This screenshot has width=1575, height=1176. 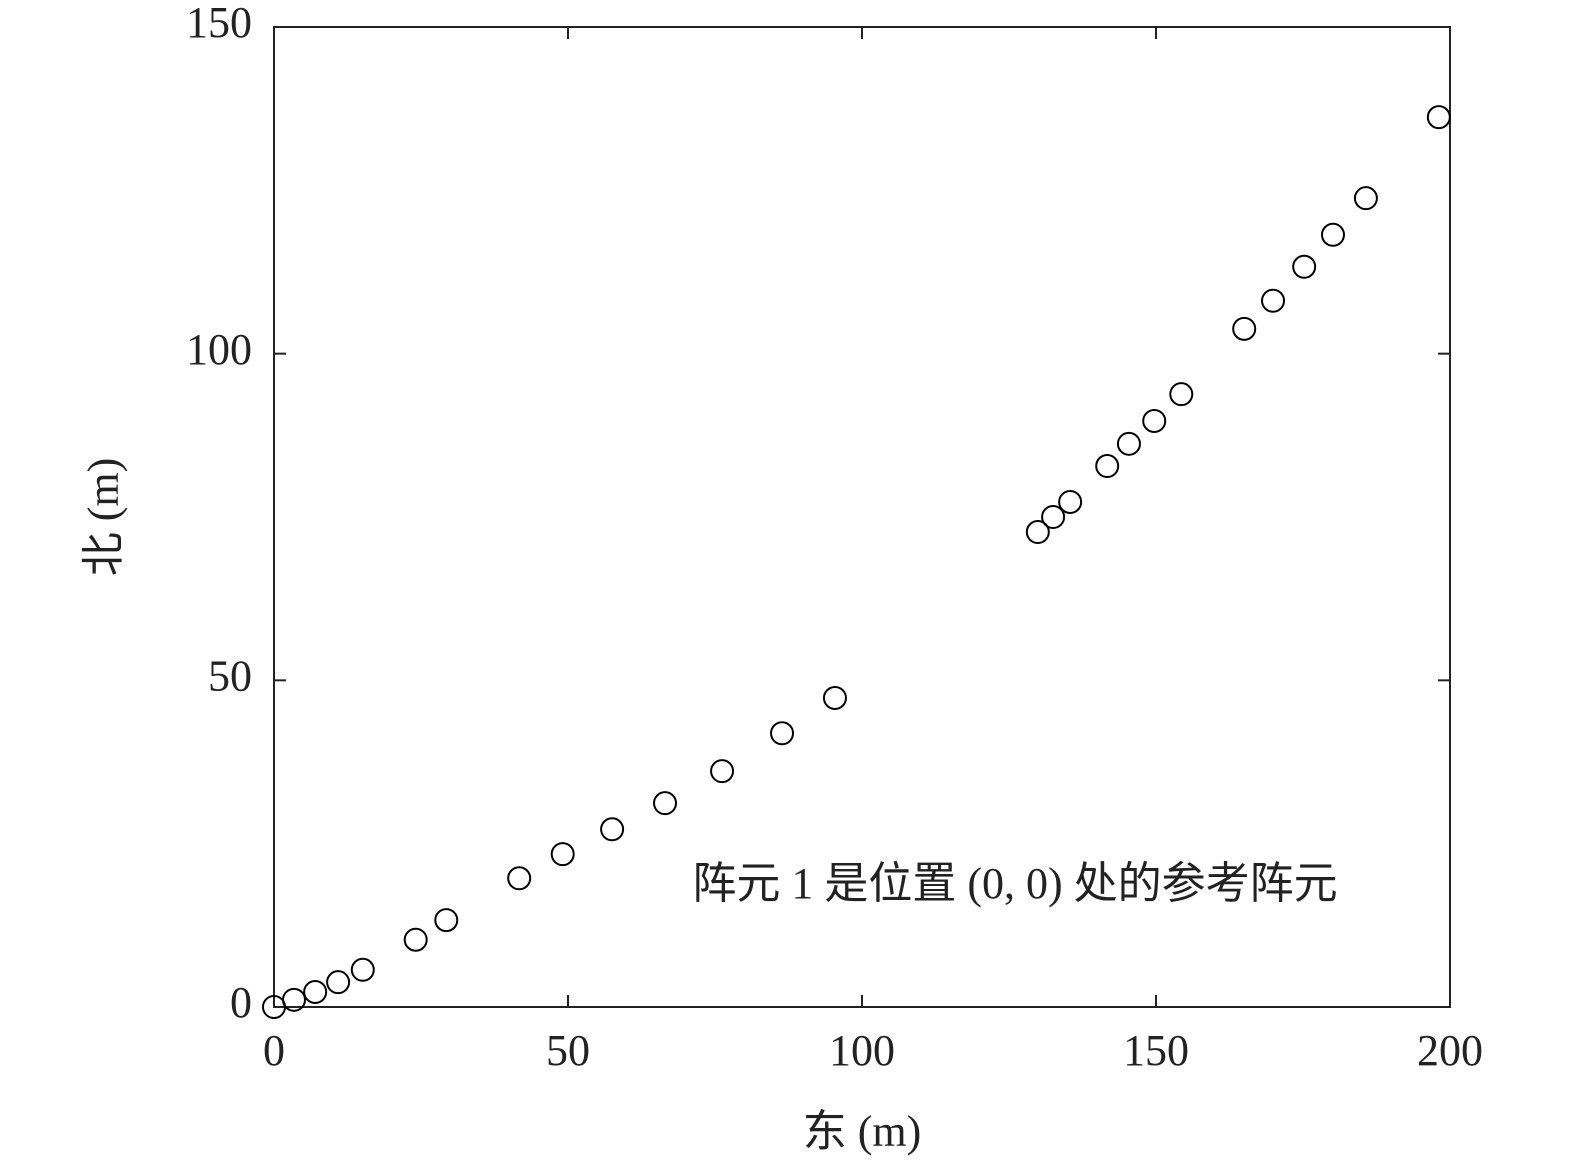 I want to click on x-tick-label: 50, so click(x=568, y=1050).